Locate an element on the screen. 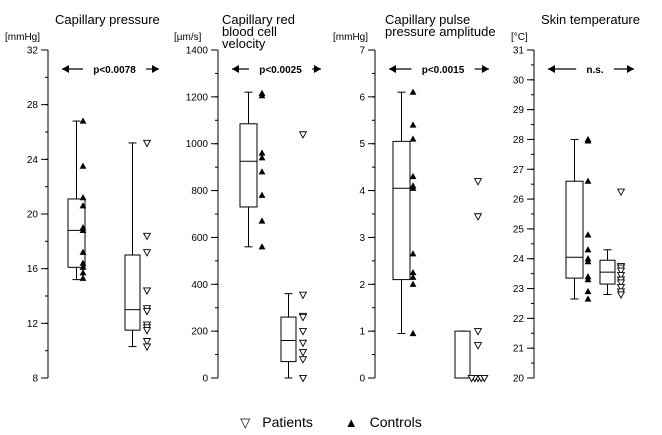 The width and height of the screenshot is (662, 435). significance-label: n.s. is located at coordinates (594, 70).